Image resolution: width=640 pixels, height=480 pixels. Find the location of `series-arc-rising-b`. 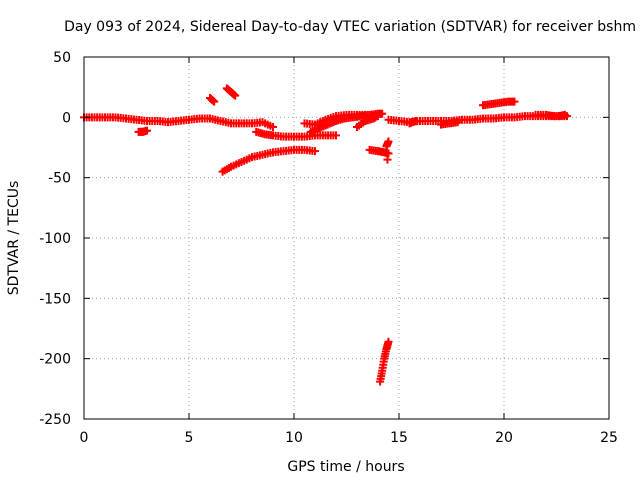

series-arc-rising-b is located at coordinates (231, 92).